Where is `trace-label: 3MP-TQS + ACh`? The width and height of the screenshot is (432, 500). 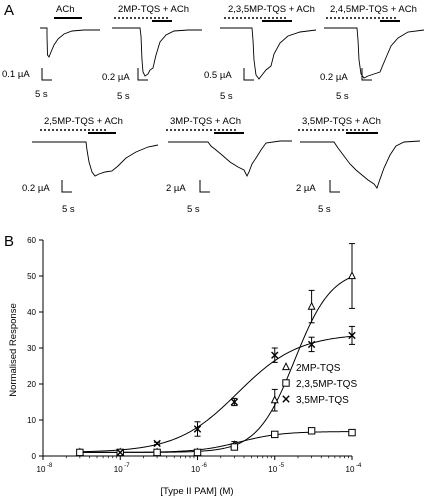
trace-label: 3MP-TQS + ACh is located at coordinates (205, 121).